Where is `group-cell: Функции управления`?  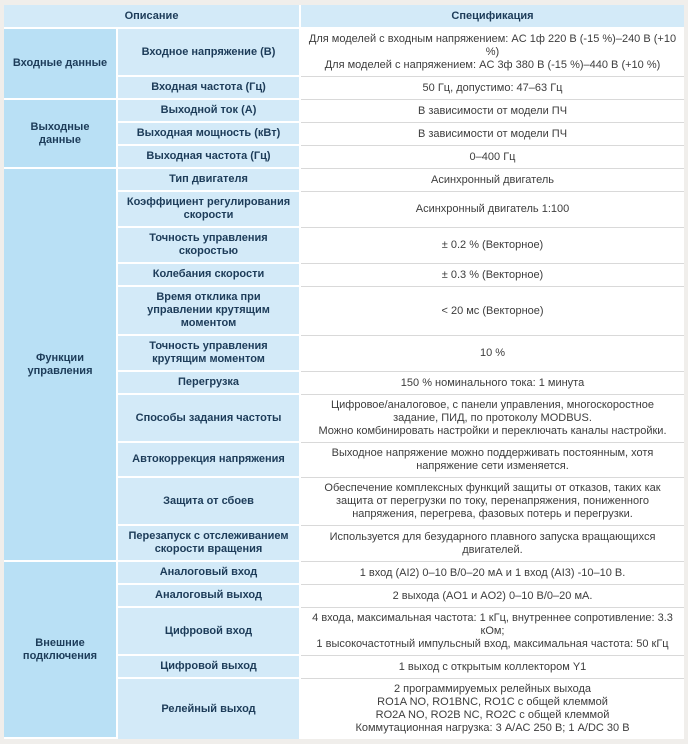
group-cell: Функции управления is located at coordinates (61, 365).